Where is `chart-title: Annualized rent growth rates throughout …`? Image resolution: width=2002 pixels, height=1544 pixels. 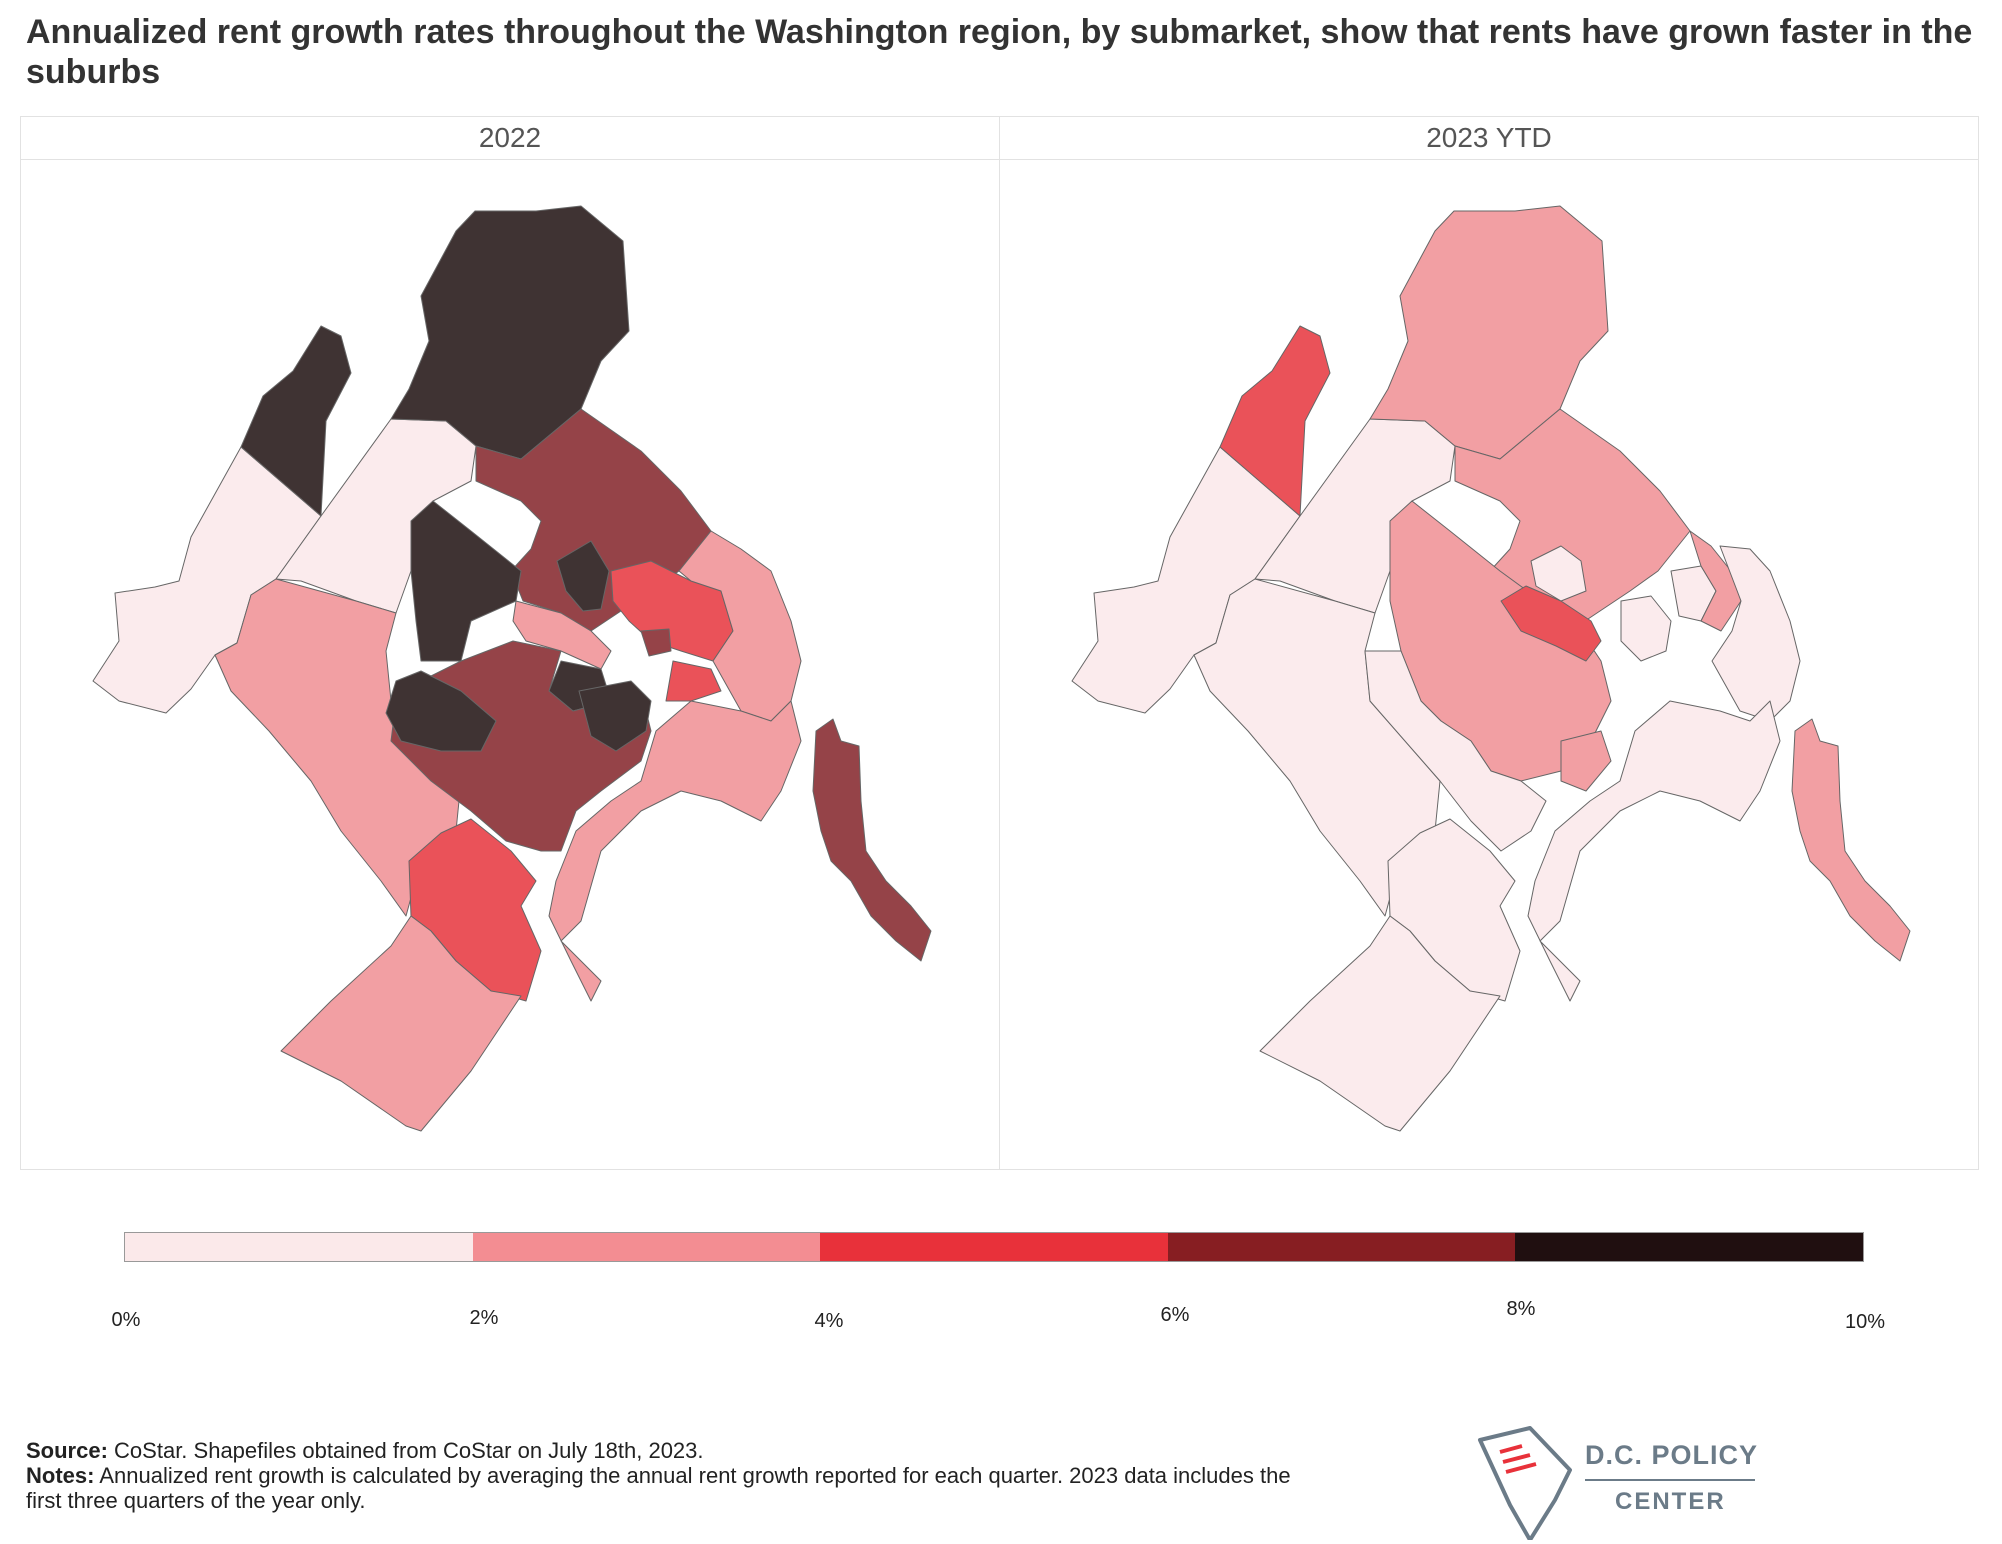 chart-title: Annualized rent growth rates throughout … is located at coordinates (999, 52).